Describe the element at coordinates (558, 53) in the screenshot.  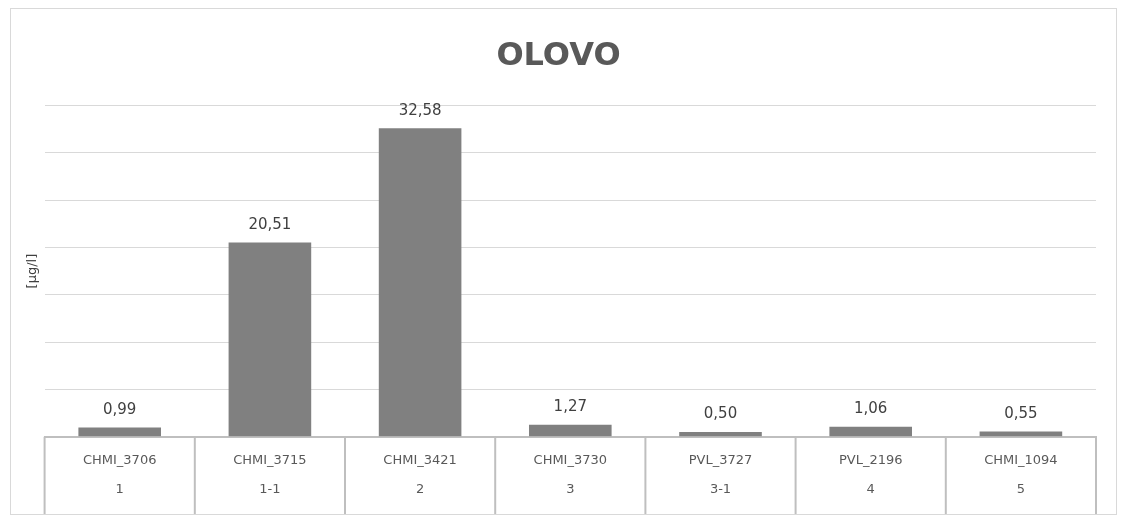
I see `chart-title: OLOVO` at that location.